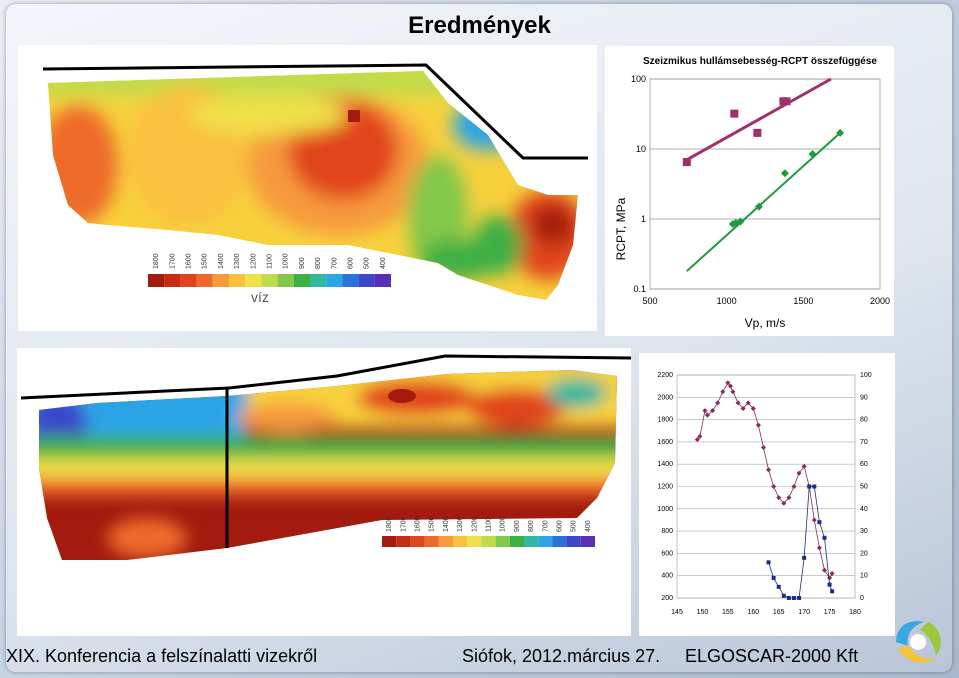 The image size is (959, 678). What do you see at coordinates (804, 612) in the screenshot?
I see `x-tick-label: 170` at bounding box center [804, 612].